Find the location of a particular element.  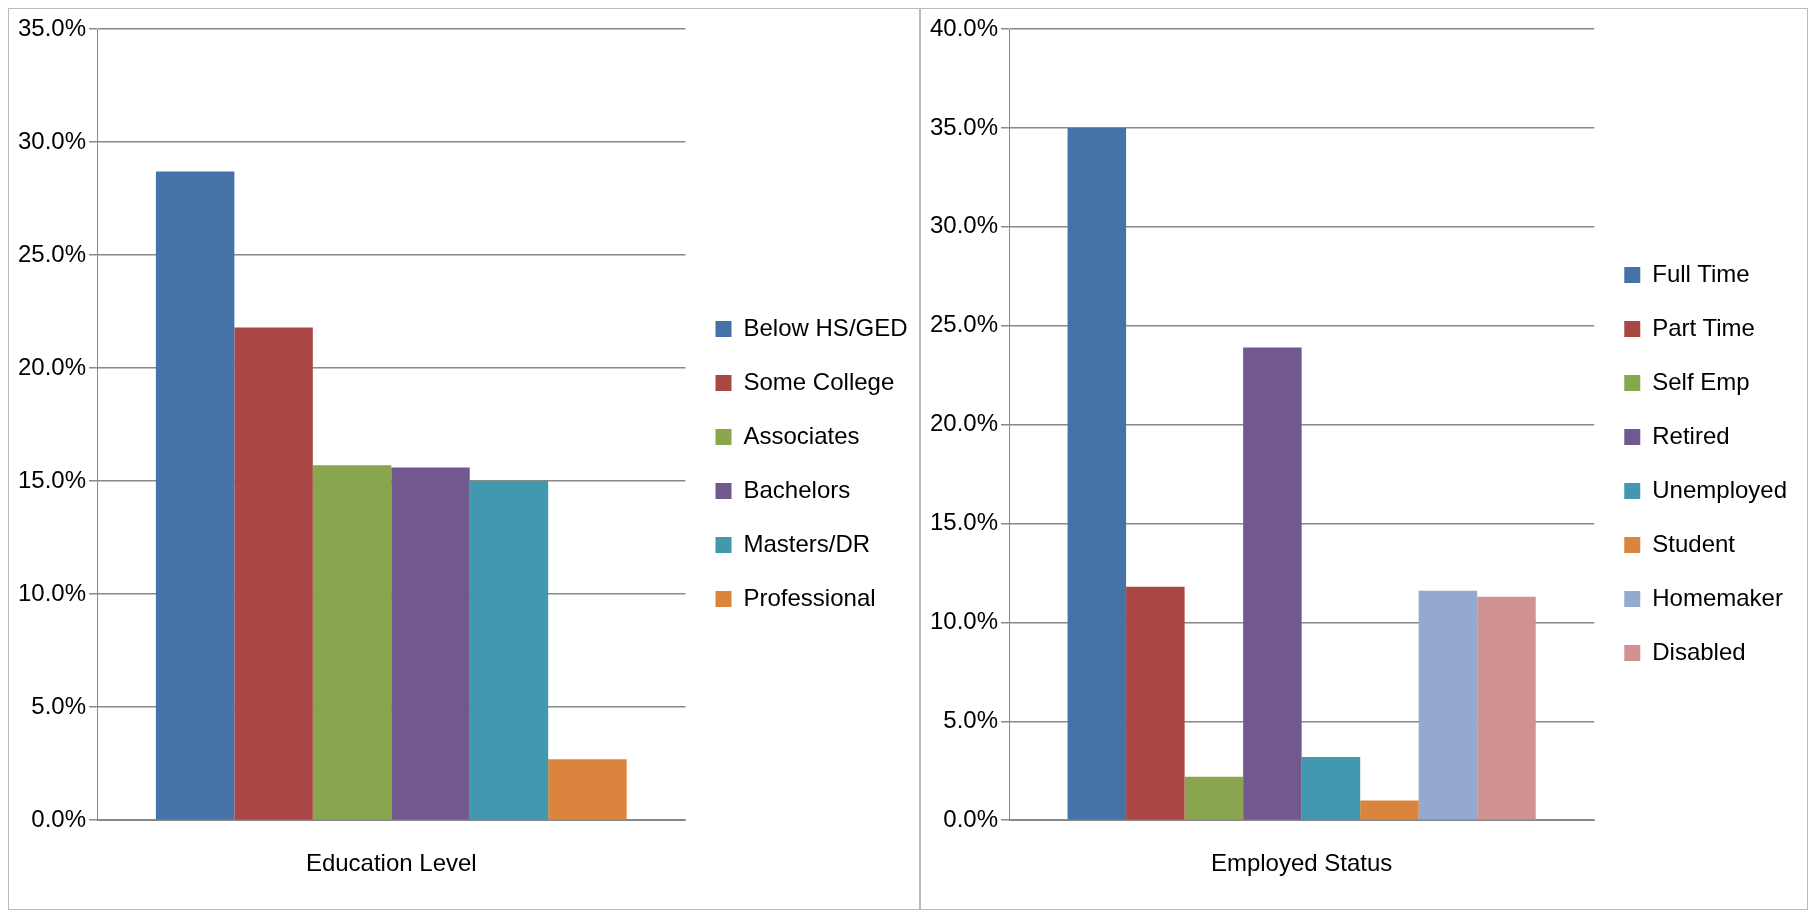

legend-label: Masters/DR is located at coordinates (807, 543).